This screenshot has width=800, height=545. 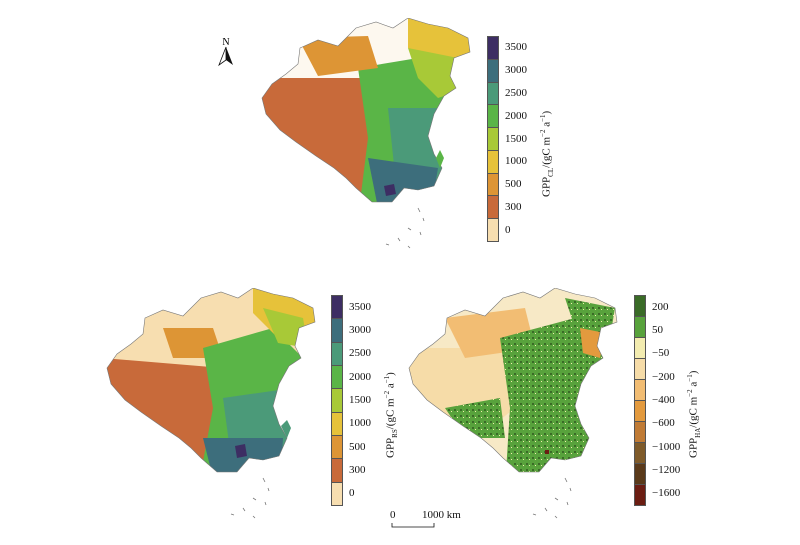 What do you see at coordinates (441, 515) in the screenshot?
I see `scale-end-label: 1000 km` at bounding box center [441, 515].